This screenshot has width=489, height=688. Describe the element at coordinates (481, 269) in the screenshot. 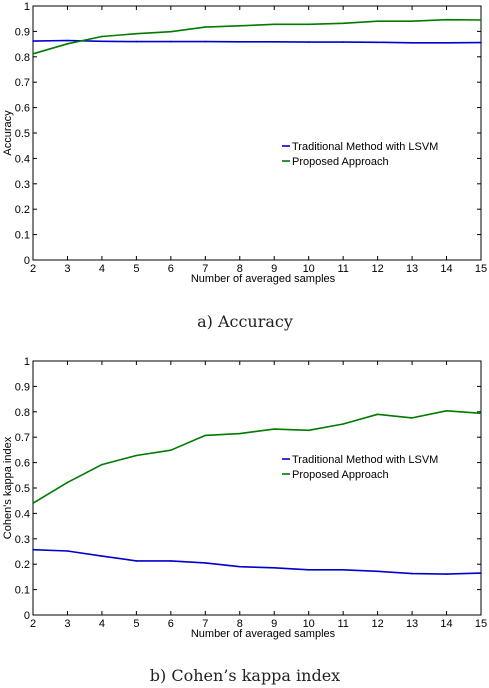

I see `x-tick-label: 15` at that location.